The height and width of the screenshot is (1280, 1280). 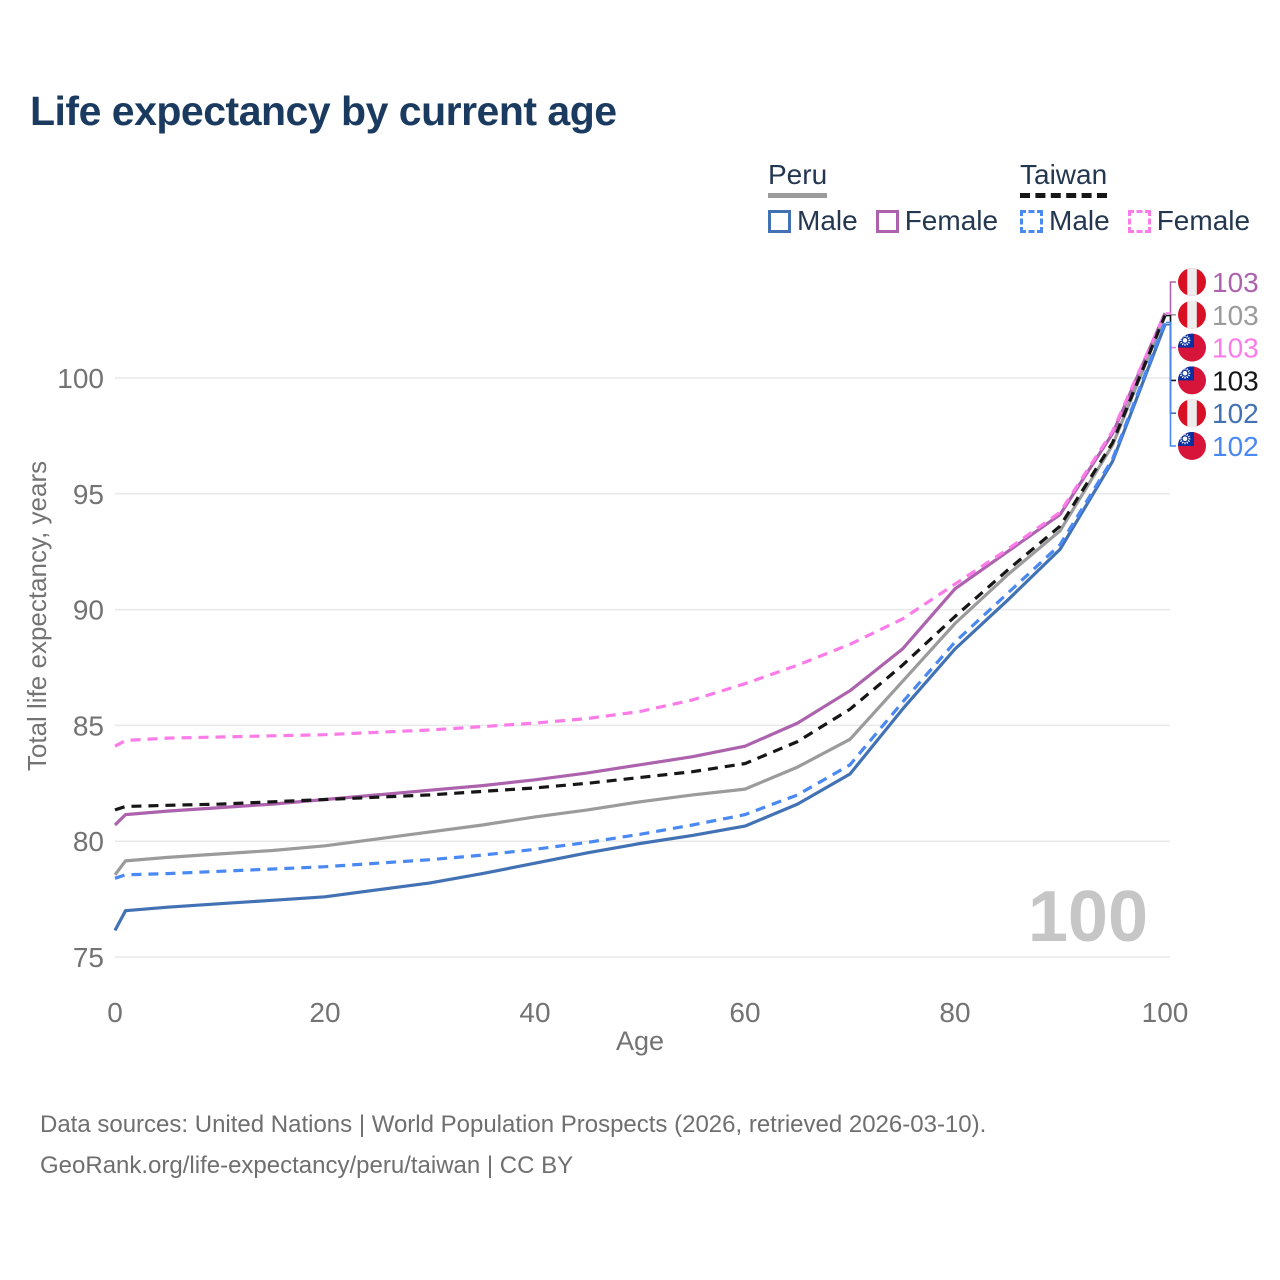 What do you see at coordinates (1079, 220) in the screenshot?
I see `legend-label-taiwan-male: Male` at bounding box center [1079, 220].